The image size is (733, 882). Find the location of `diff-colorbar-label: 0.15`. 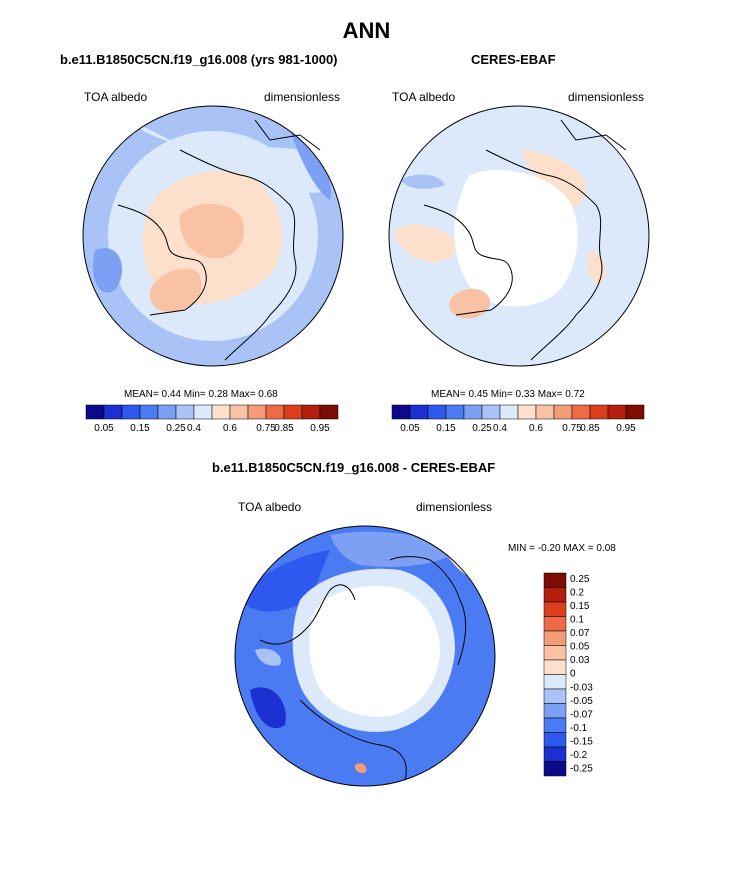

diff-colorbar-label: 0.15 is located at coordinates (580, 606).